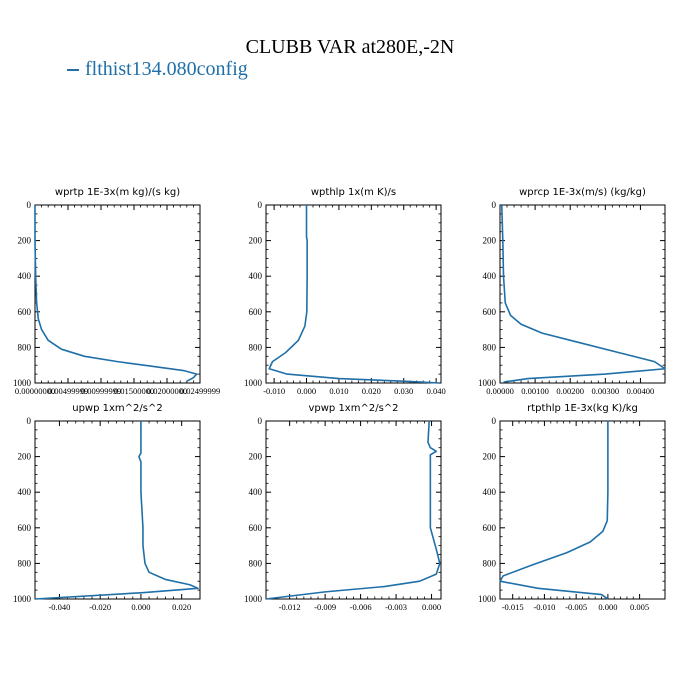  What do you see at coordinates (513, 607) in the screenshot?
I see `x-tick-label: -0.015` at bounding box center [513, 607].